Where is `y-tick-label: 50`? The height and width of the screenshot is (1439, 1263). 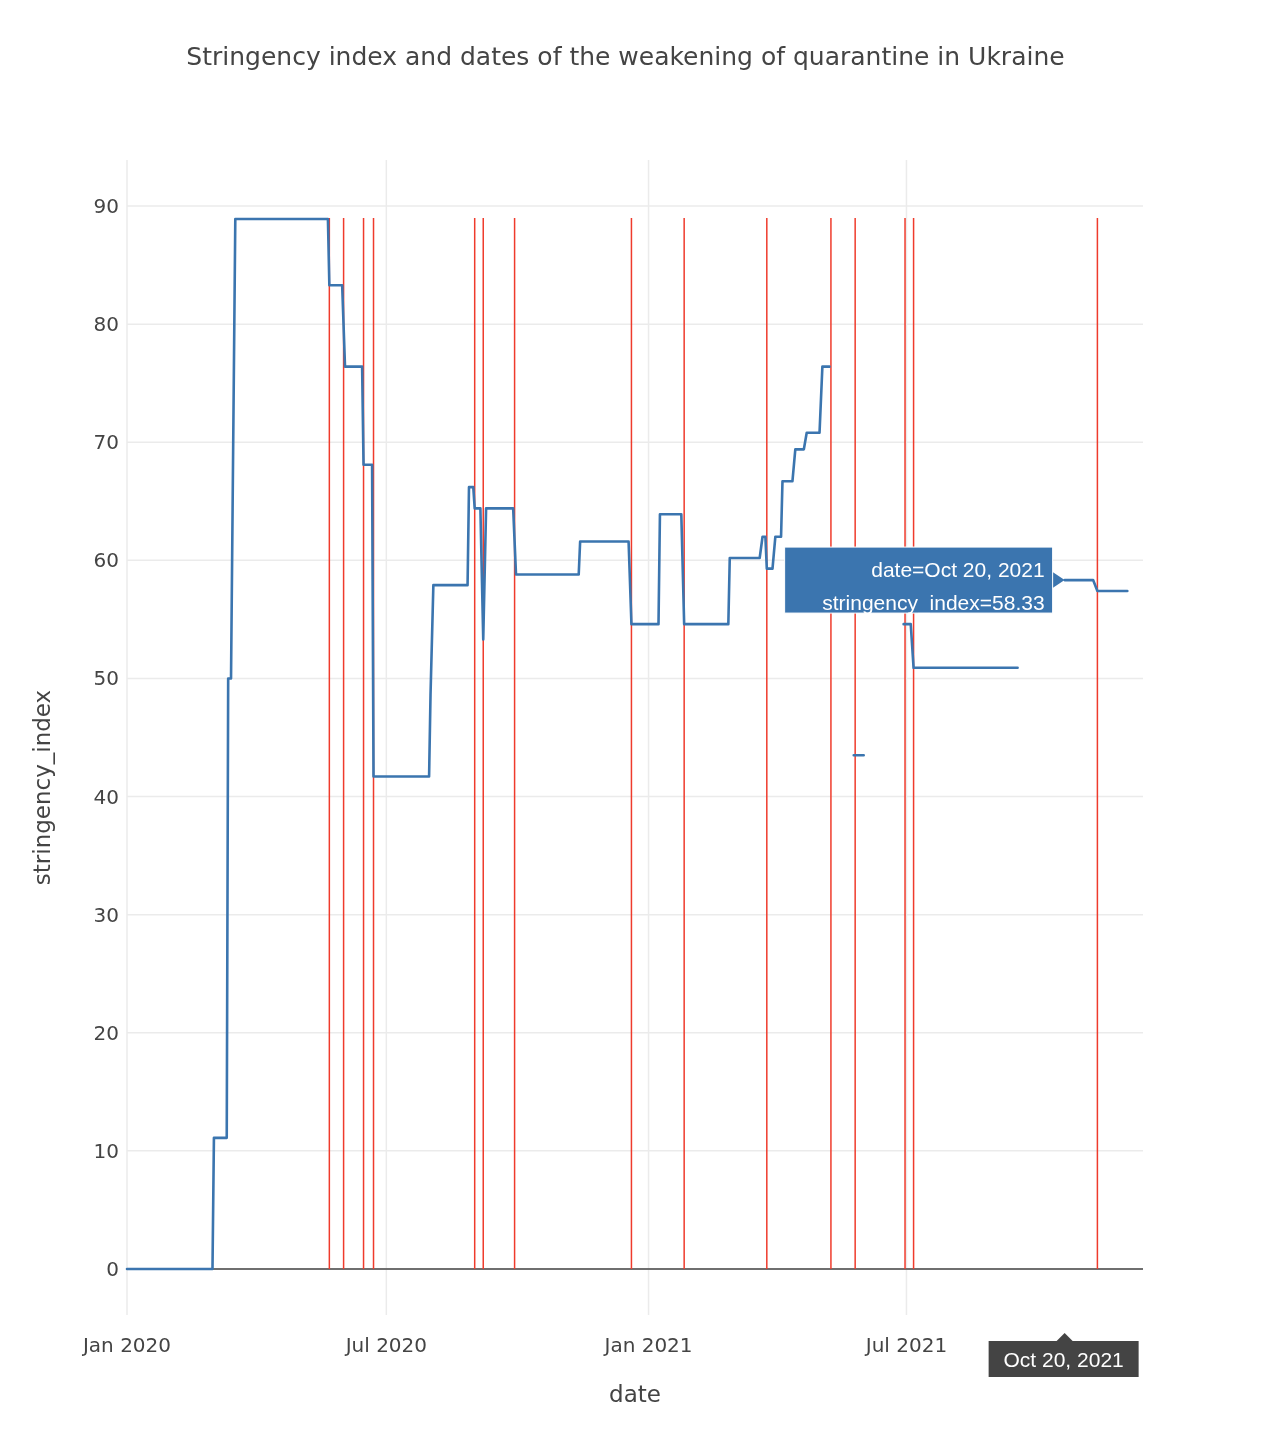 y-tick-label: 50 is located at coordinates (106, 678).